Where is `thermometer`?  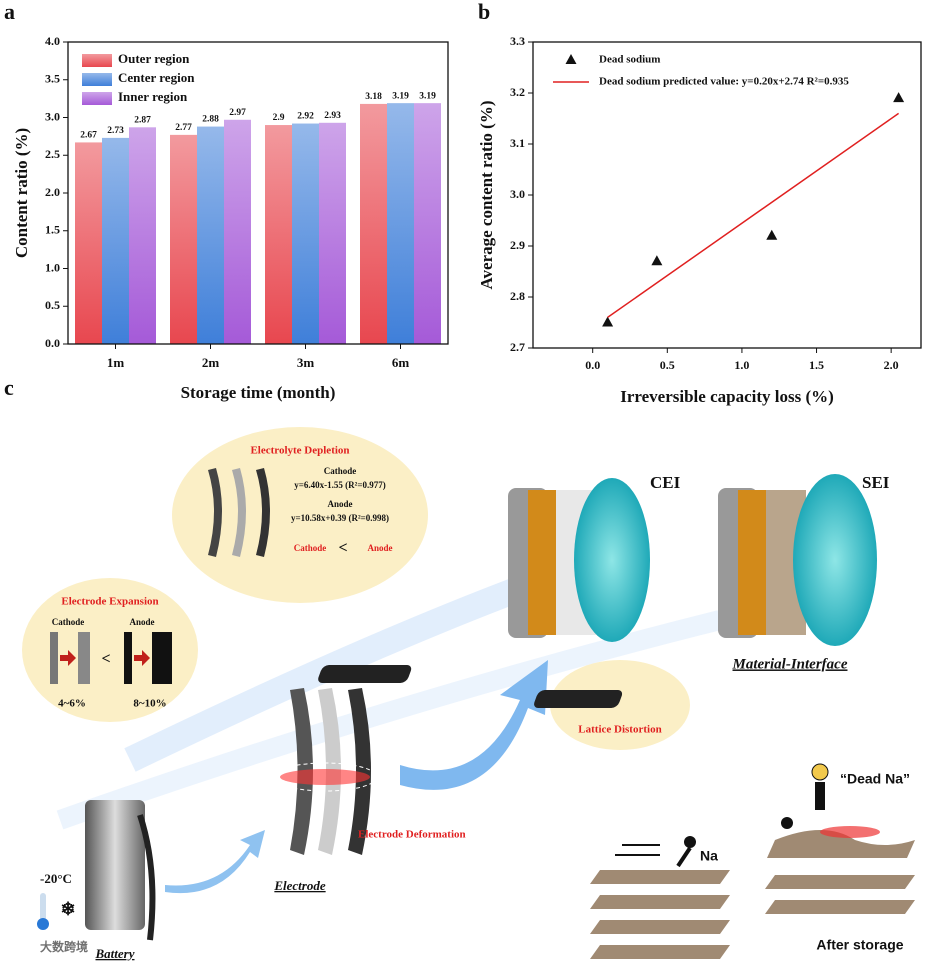 thermometer is located at coordinates (43, 924).